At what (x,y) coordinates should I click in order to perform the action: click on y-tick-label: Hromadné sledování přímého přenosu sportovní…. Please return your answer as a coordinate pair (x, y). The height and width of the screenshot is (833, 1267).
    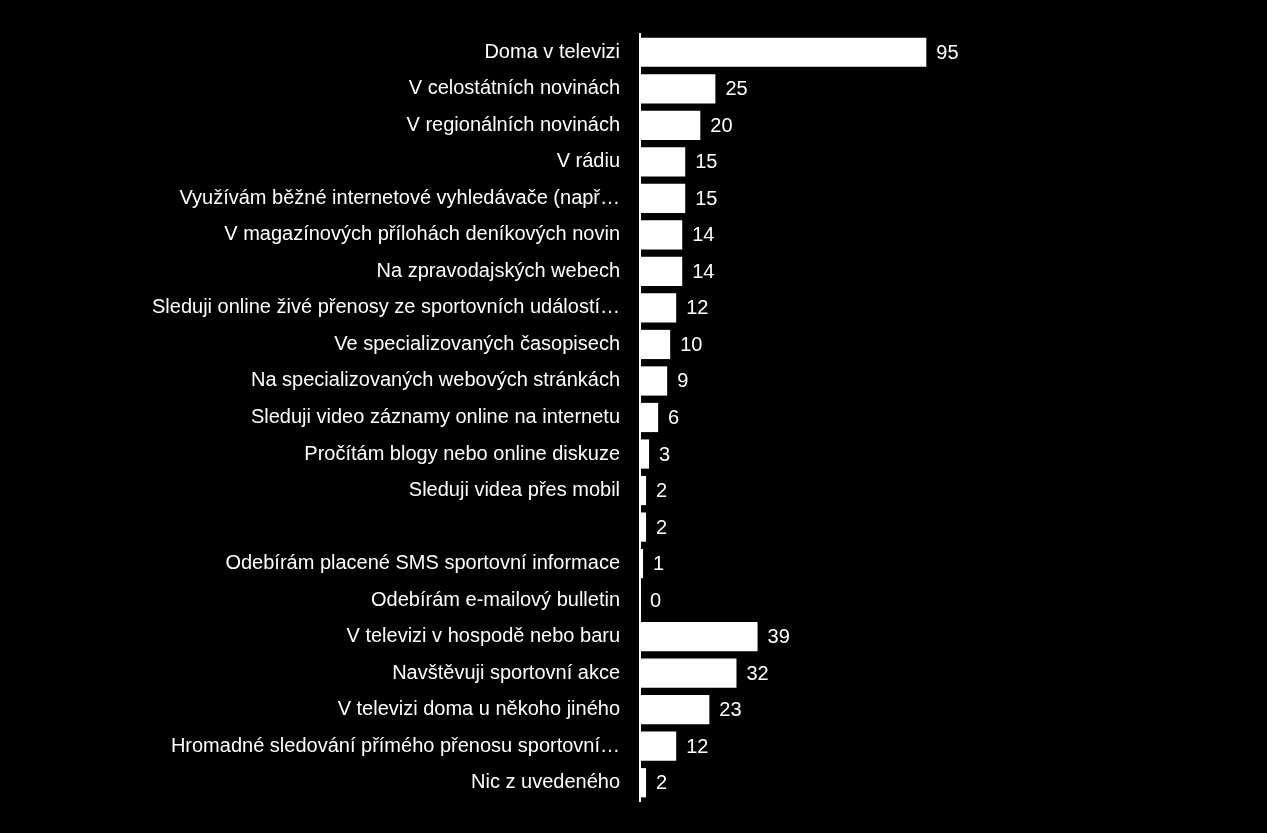
    Looking at the image, I should click on (395, 744).